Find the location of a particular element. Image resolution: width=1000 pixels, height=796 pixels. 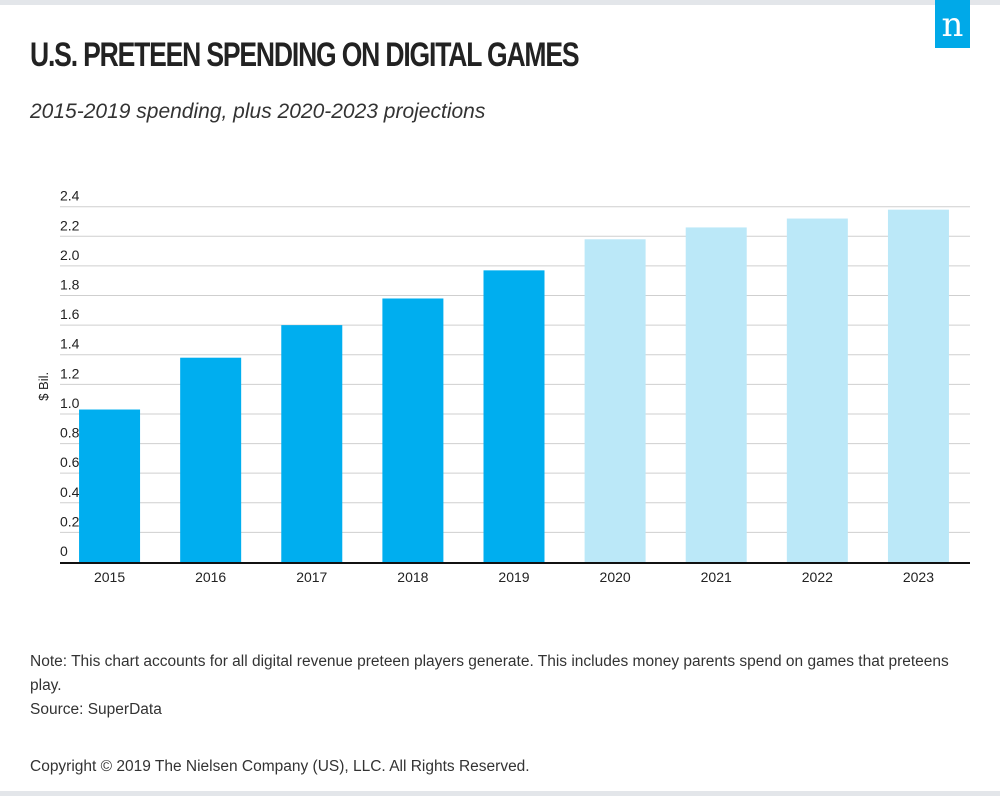

y-tick-label: 1.4 is located at coordinates (70, 344).